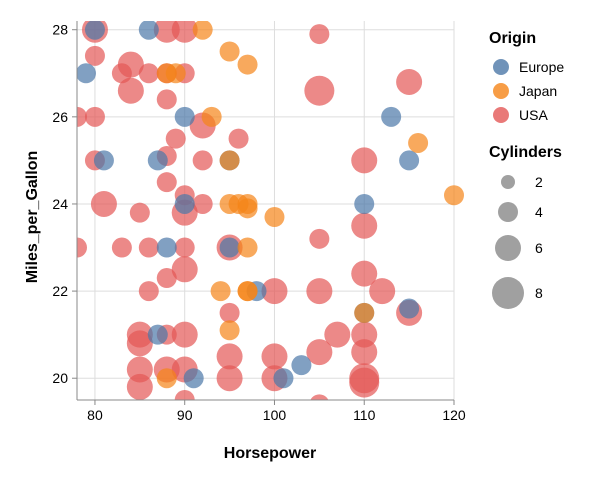 The image size is (607, 485). Describe the element at coordinates (512, 38) in the screenshot. I see `color-legend-title: Origin` at that location.